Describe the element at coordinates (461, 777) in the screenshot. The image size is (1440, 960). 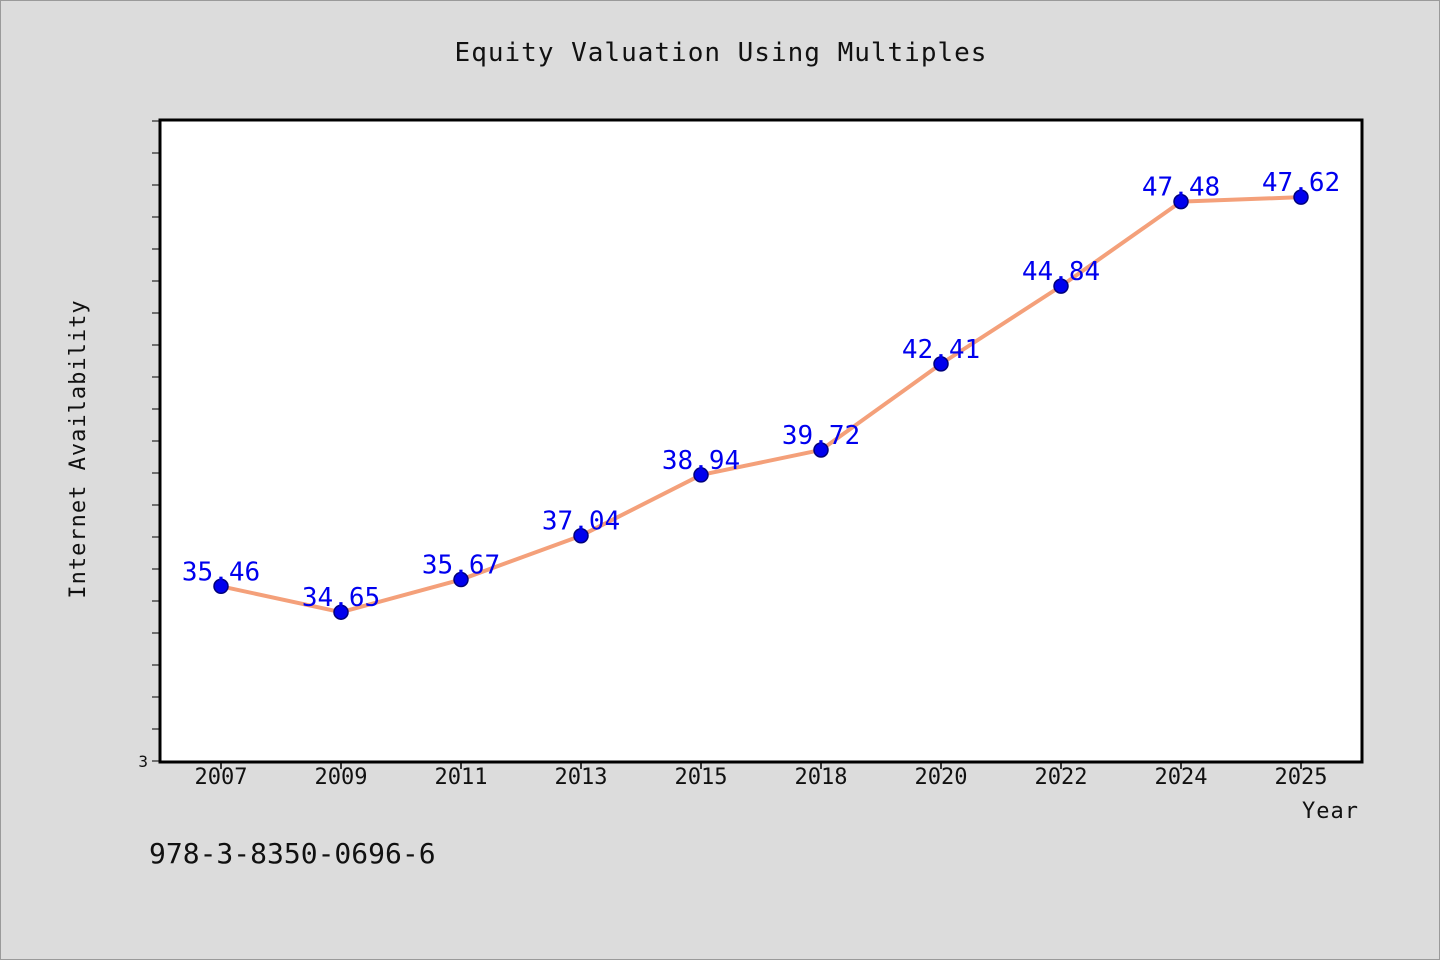
I see `x-tick-label: 2011` at that location.